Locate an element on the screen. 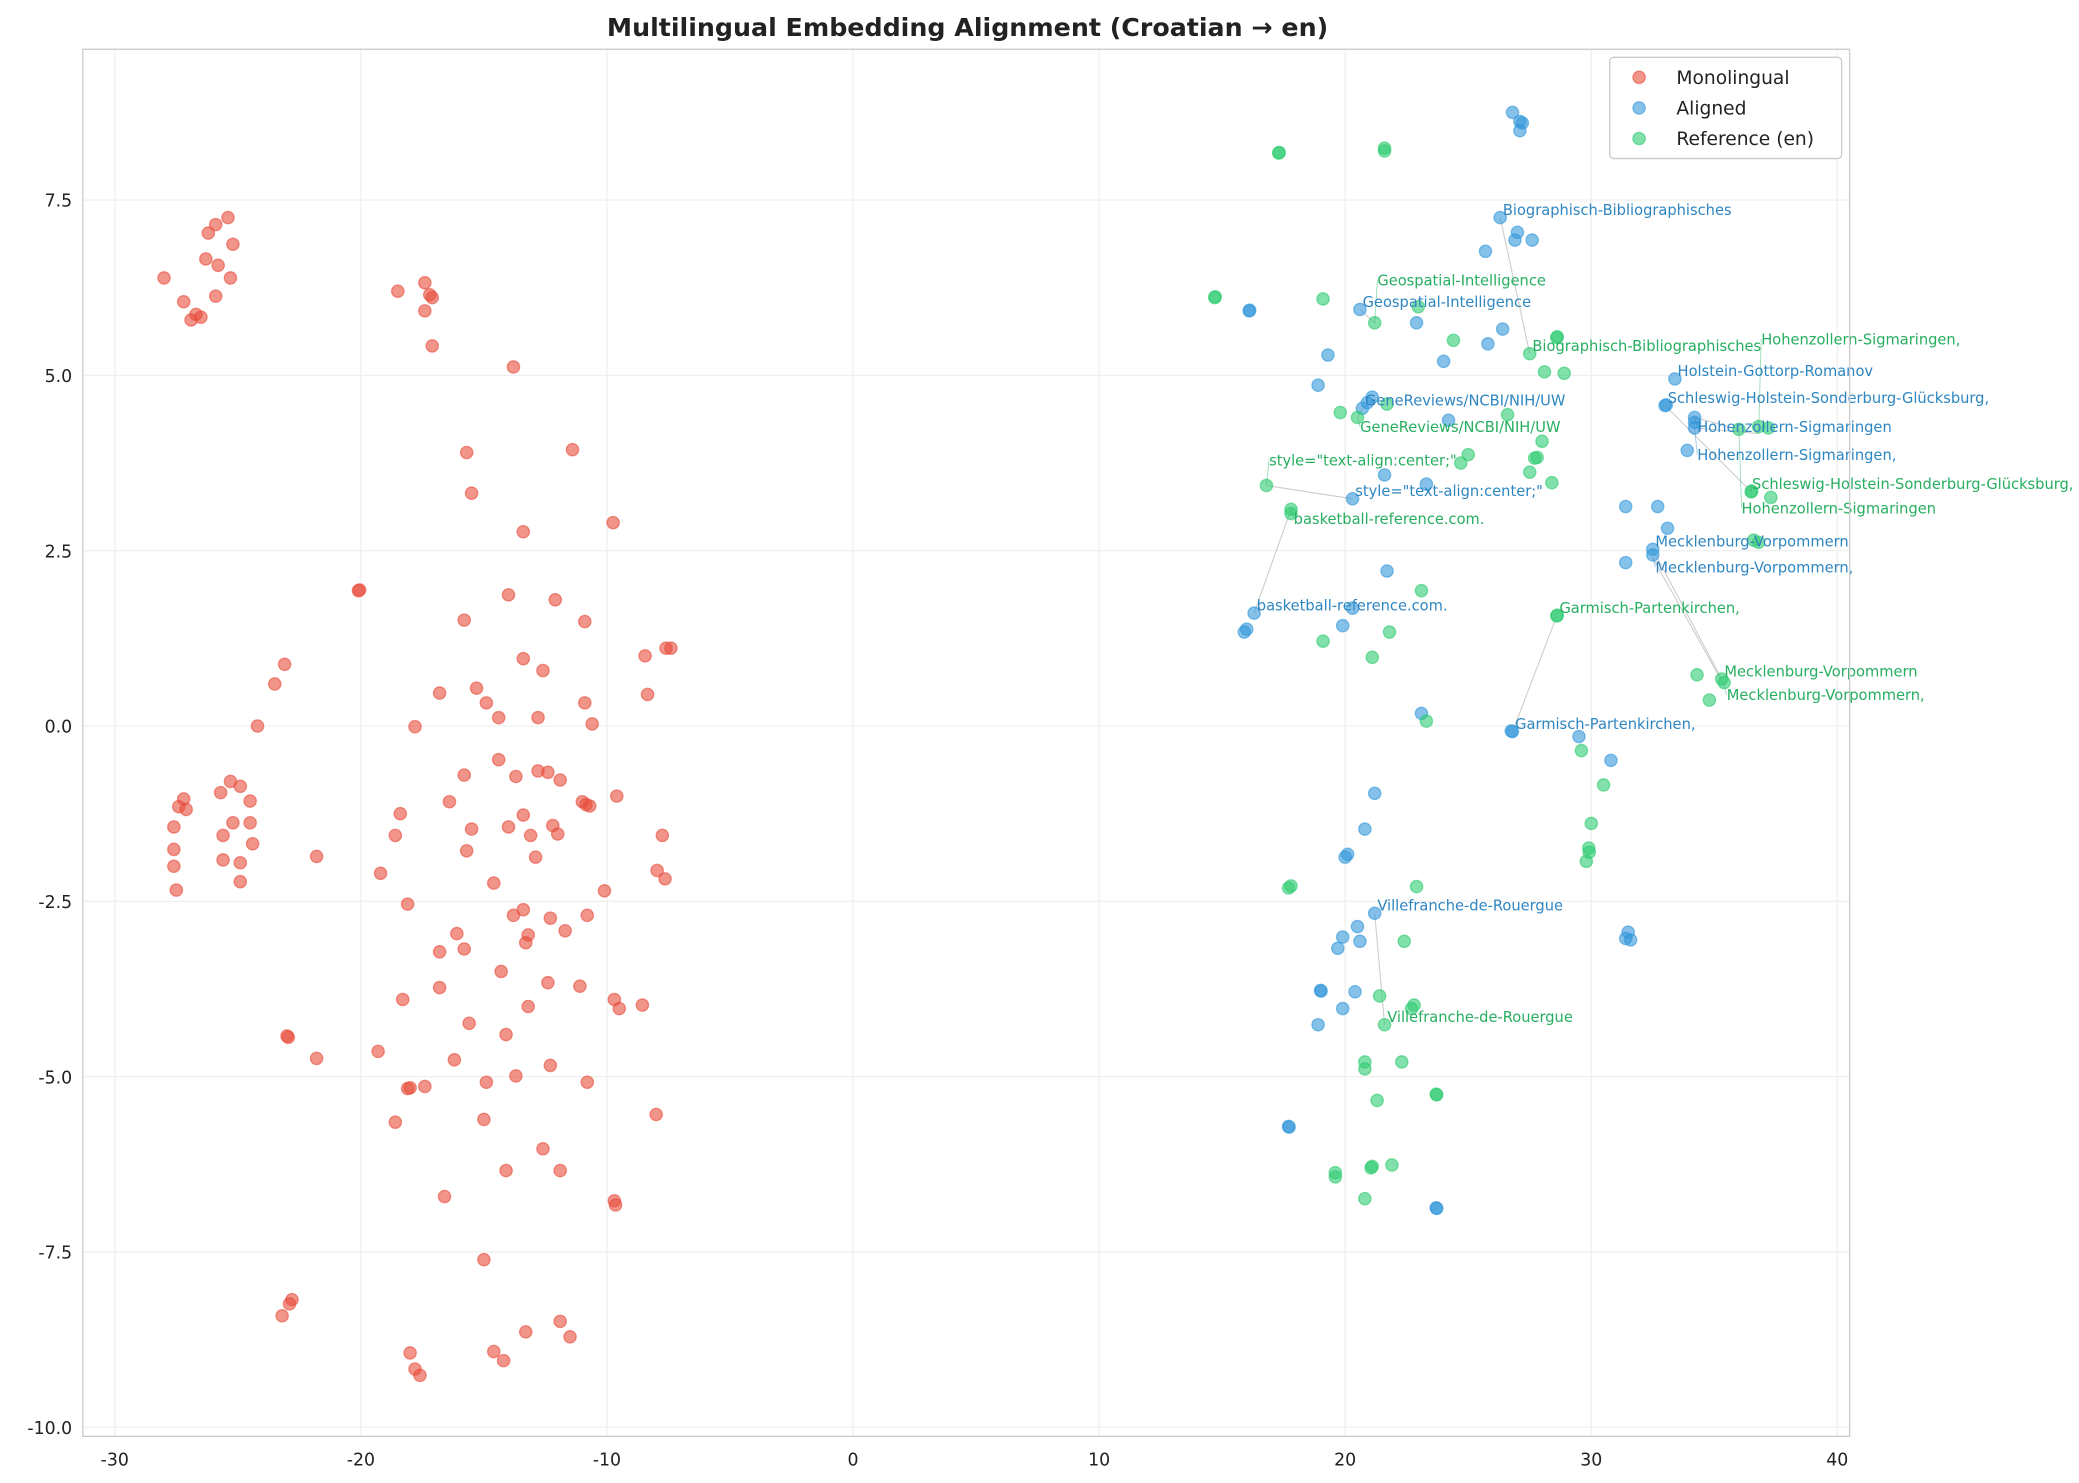  legend-label: Reference (en) is located at coordinates (1745, 139).